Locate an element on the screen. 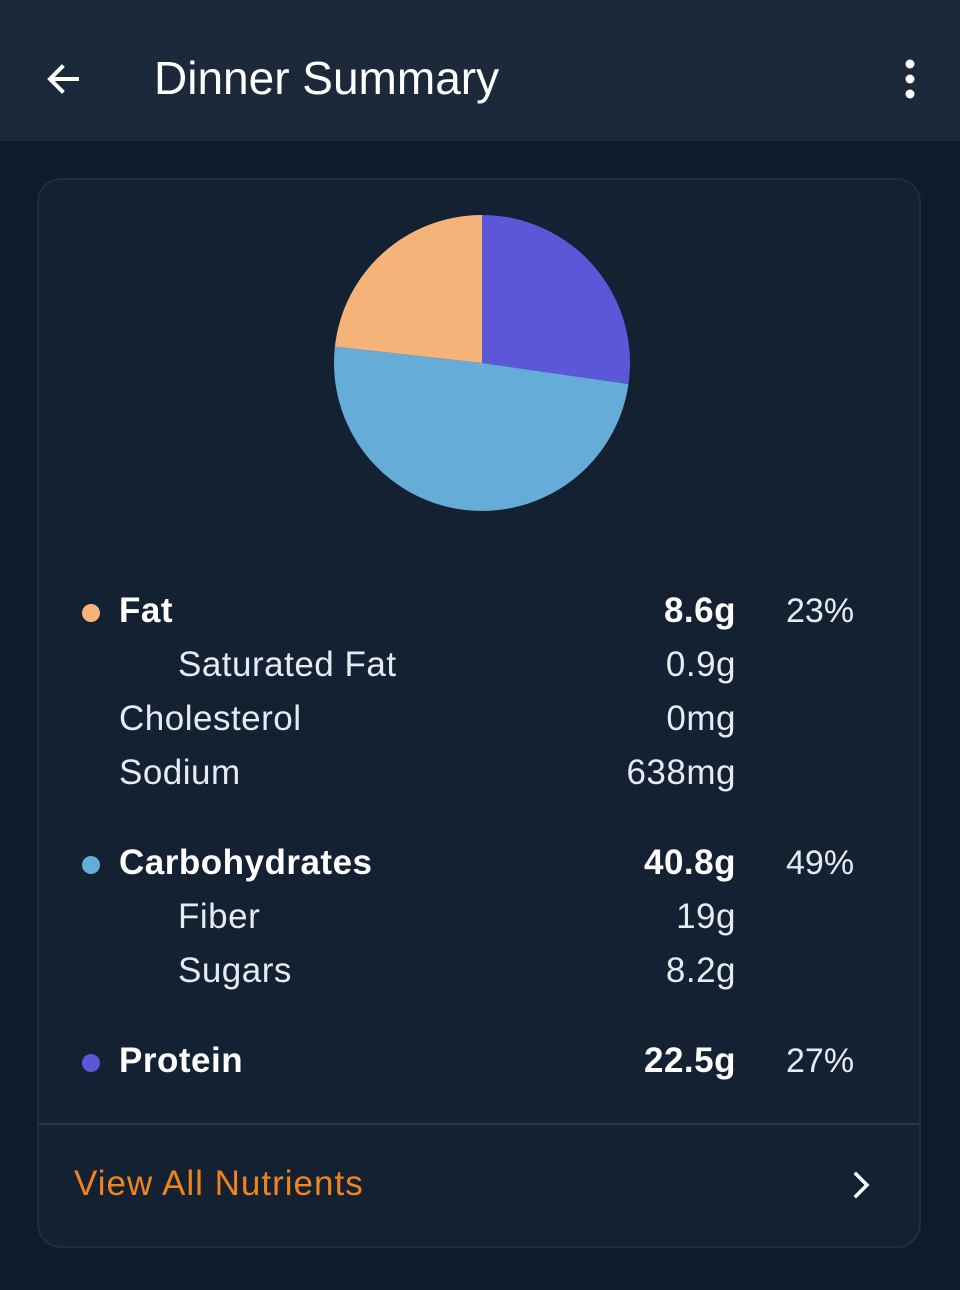 Image resolution: width=960 pixels, height=1290 pixels. carbohydrates-legend-dot is located at coordinates (91, 865).